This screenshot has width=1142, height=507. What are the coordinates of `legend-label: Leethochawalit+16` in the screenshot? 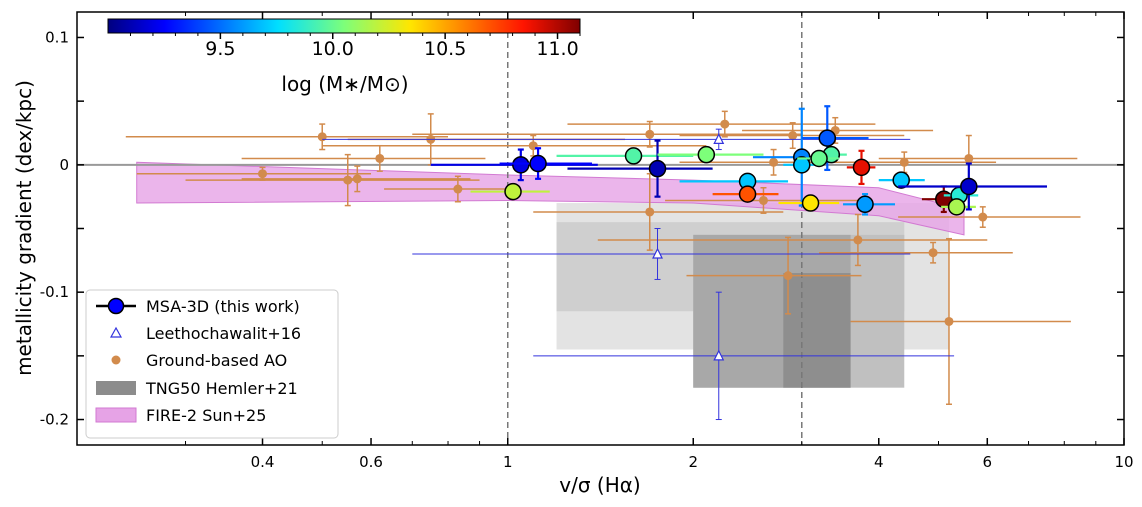 It's located at (223, 333).